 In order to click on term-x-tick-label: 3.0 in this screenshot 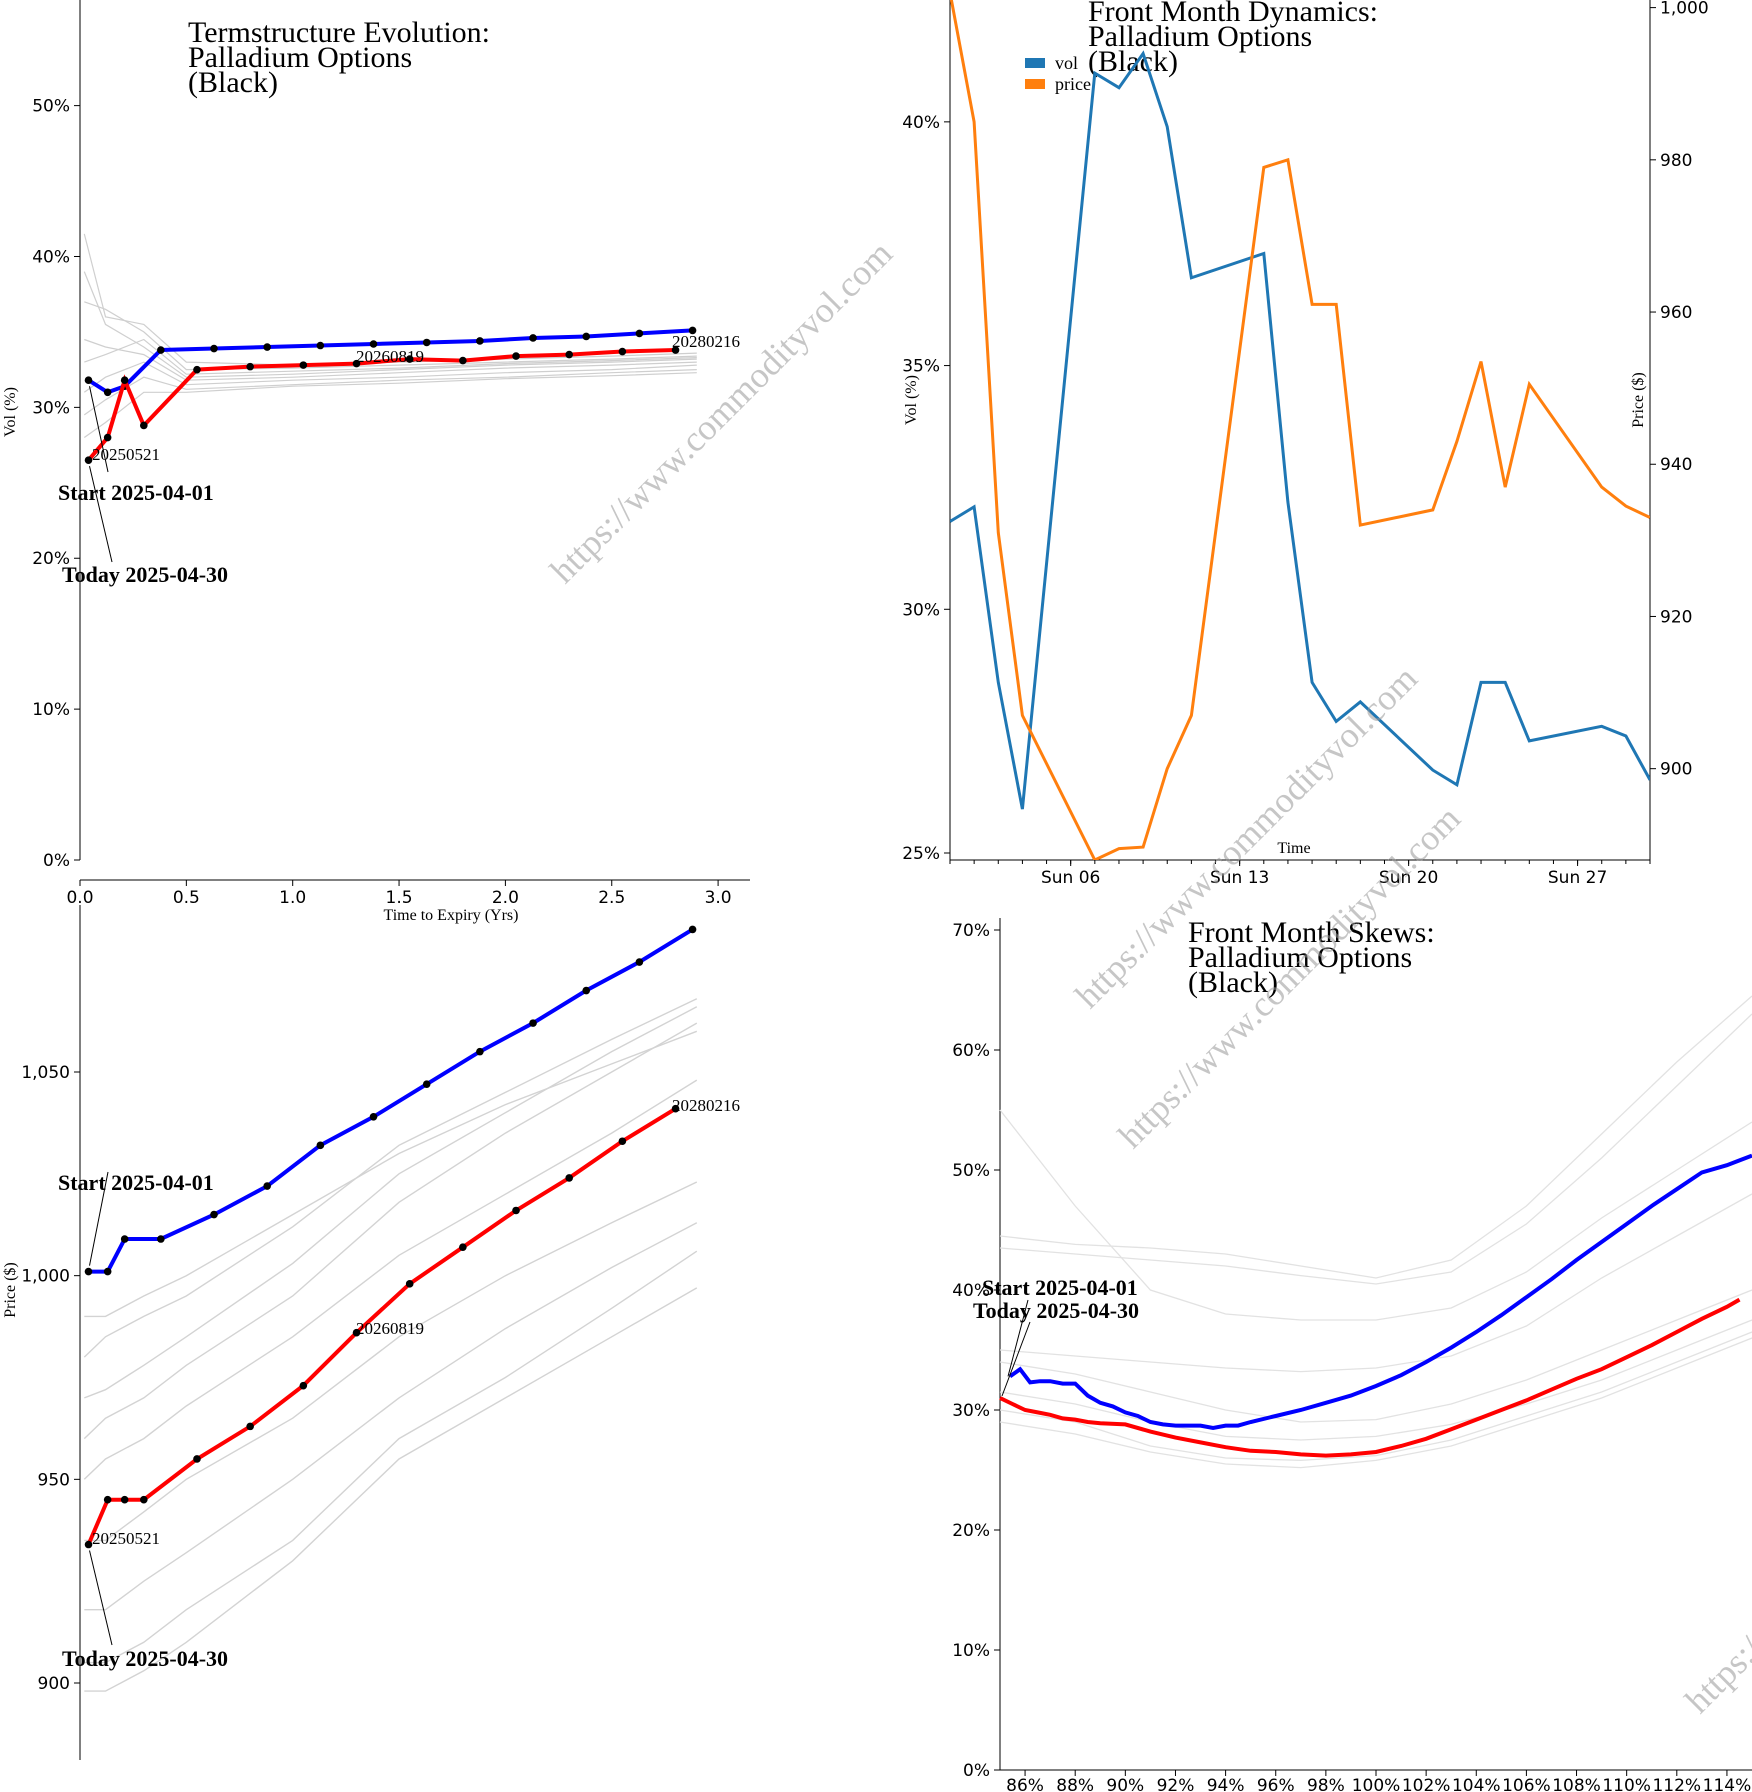, I will do `click(718, 898)`.